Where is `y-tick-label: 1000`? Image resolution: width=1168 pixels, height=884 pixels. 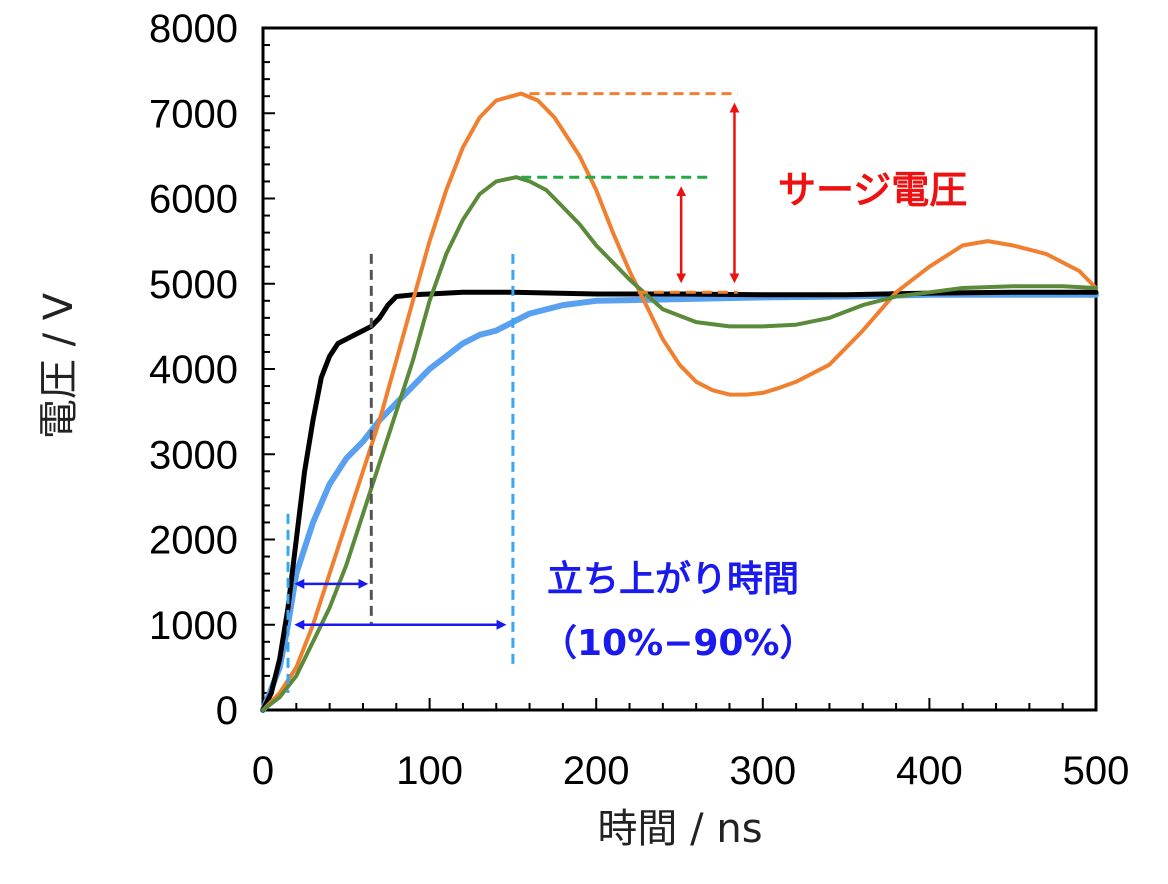
y-tick-label: 1000 is located at coordinates (193, 626).